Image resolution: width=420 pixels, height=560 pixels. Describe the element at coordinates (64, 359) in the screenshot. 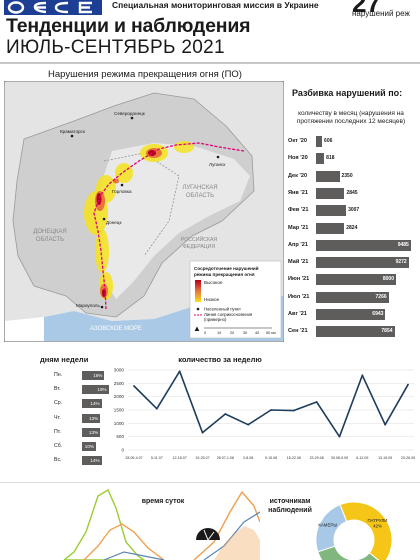

I see `weekday-chart-title: дням недели` at that location.